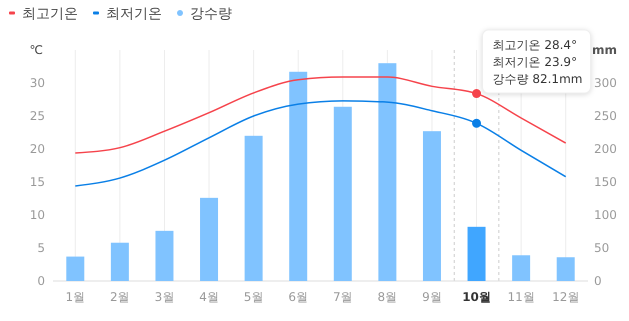  I want to click on y2-tick-label: 100, so click(605, 215).